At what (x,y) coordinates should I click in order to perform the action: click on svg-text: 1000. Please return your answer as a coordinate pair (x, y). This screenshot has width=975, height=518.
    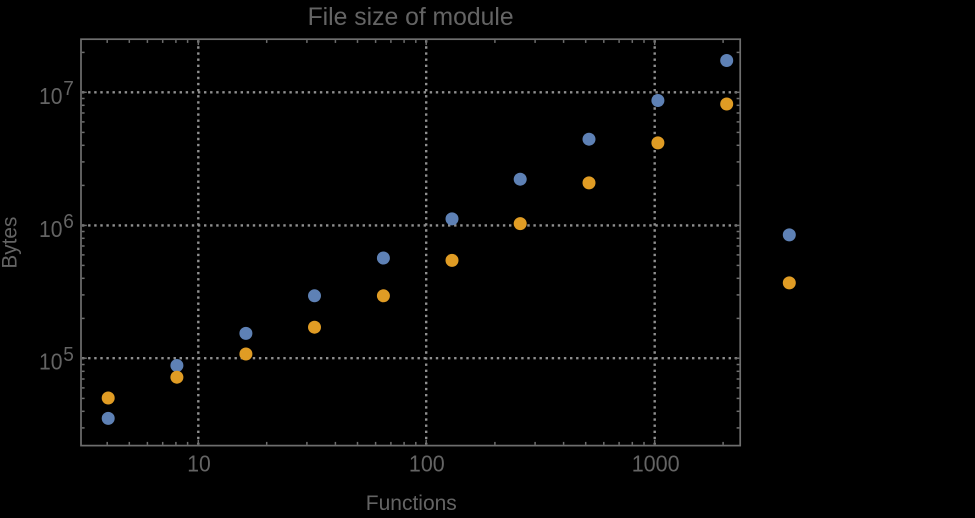
    Looking at the image, I should click on (656, 464).